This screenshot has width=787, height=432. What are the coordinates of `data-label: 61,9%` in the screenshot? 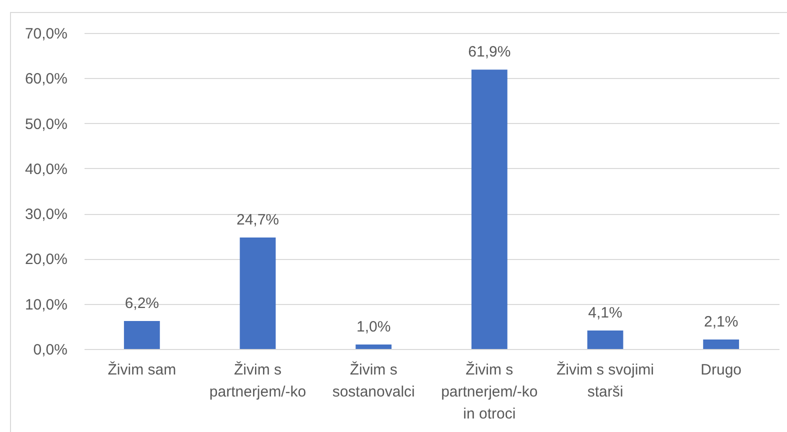 It's located at (489, 52).